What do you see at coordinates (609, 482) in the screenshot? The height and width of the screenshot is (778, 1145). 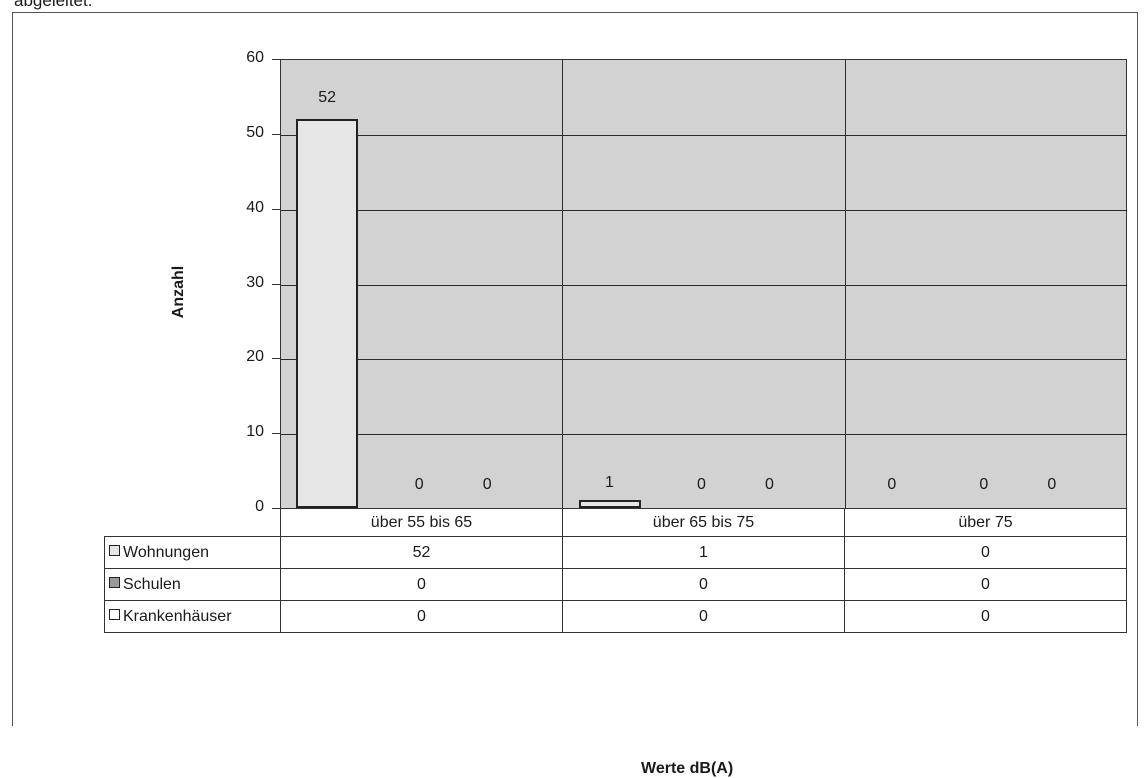 I see `data-label: 1` at bounding box center [609, 482].